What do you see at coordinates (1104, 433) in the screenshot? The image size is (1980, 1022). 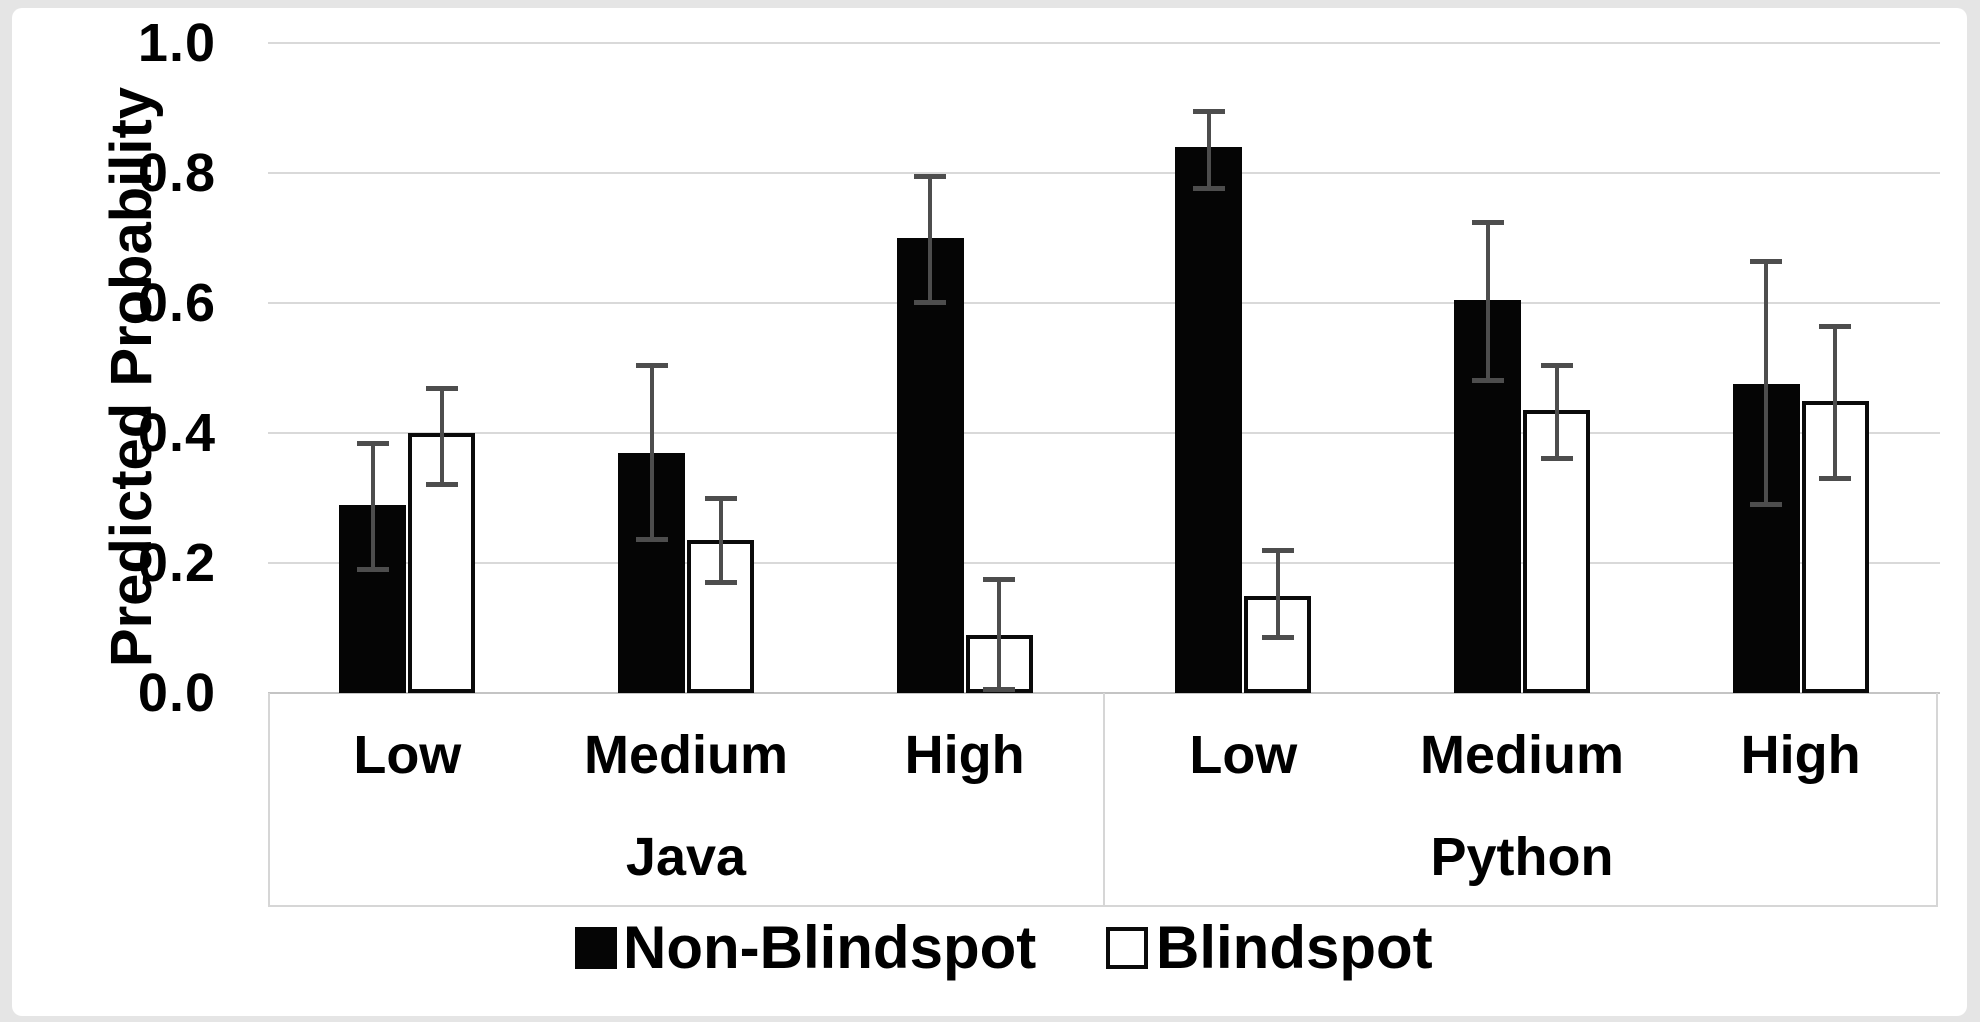 I see `gridline-0.4` at bounding box center [1104, 433].